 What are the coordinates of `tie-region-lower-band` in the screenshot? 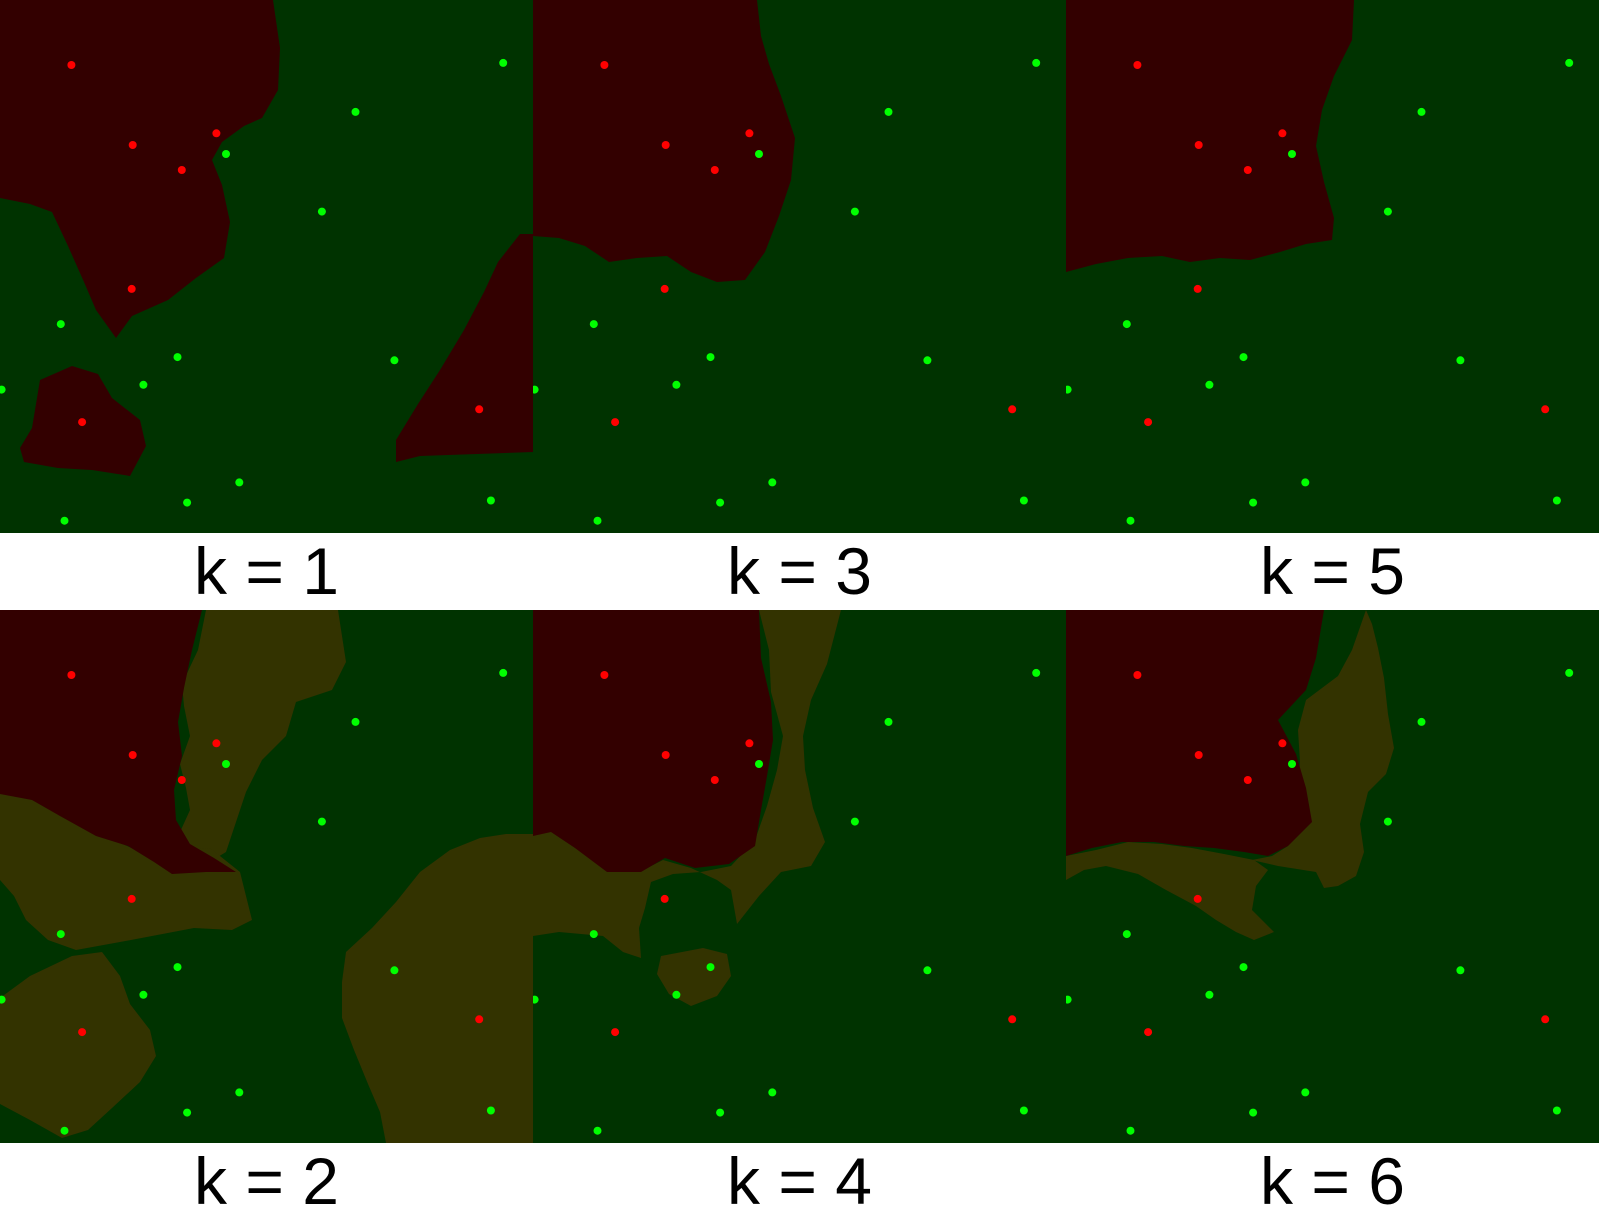 It's located at (1170, 891).